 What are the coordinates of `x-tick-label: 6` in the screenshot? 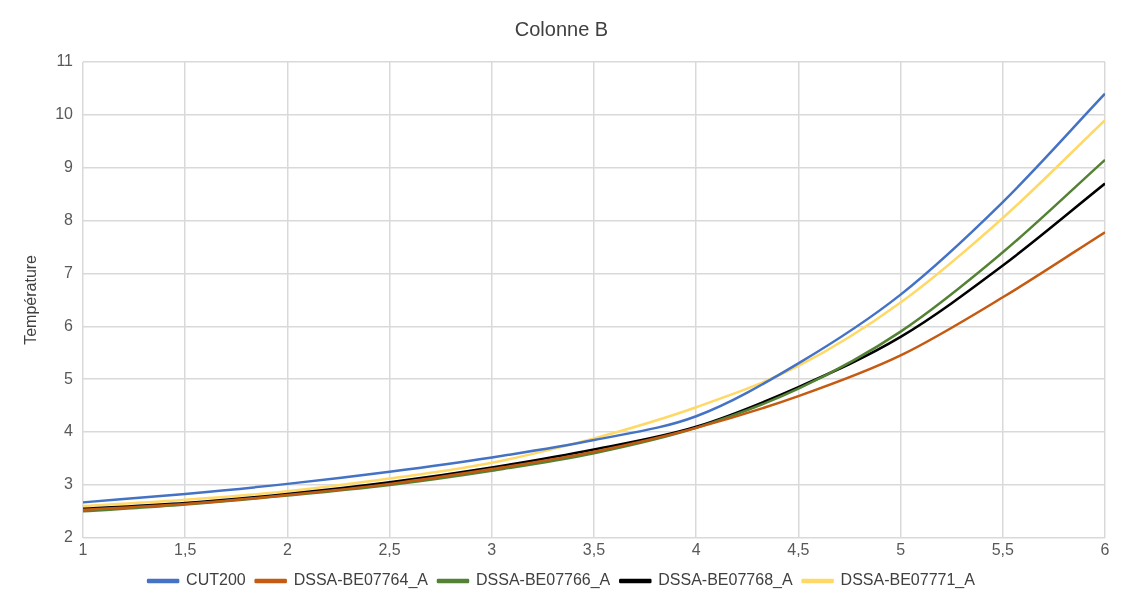 It's located at (1105, 549).